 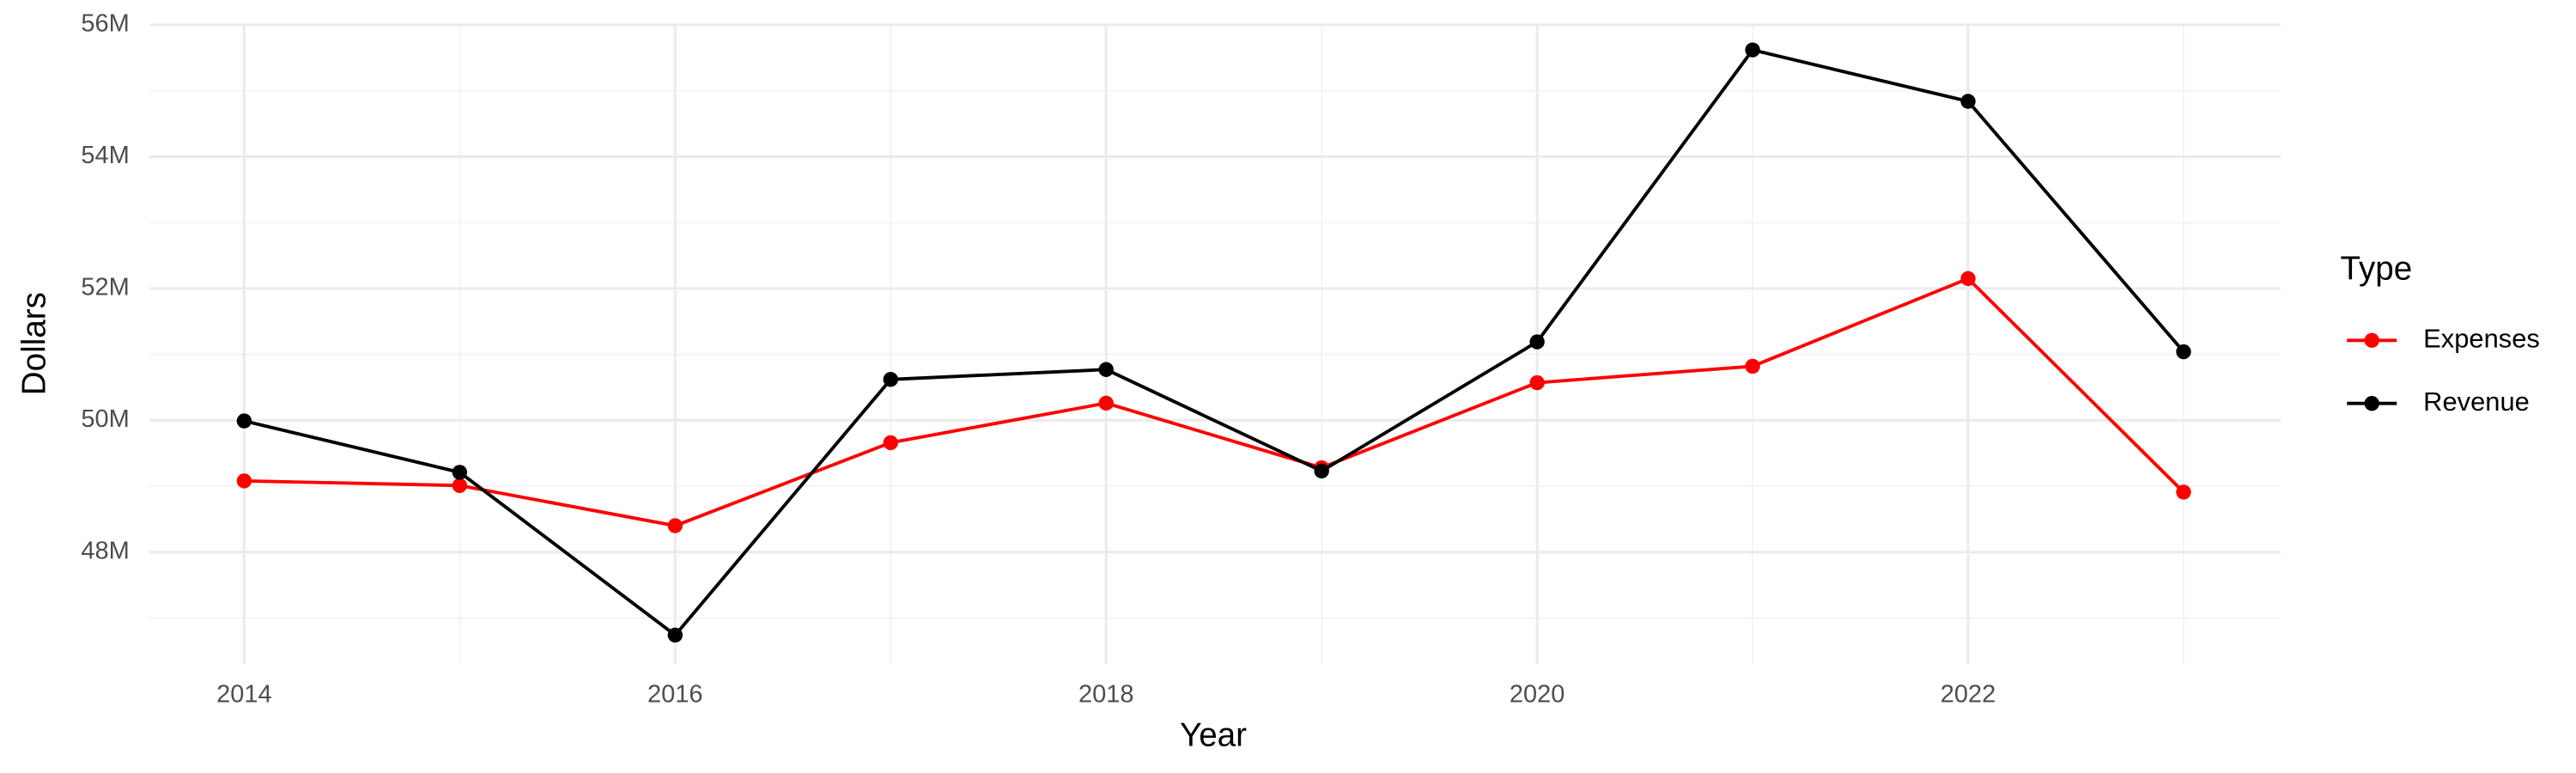 What do you see at coordinates (105, 287) in the screenshot?
I see `y-tick-label: 52M` at bounding box center [105, 287].